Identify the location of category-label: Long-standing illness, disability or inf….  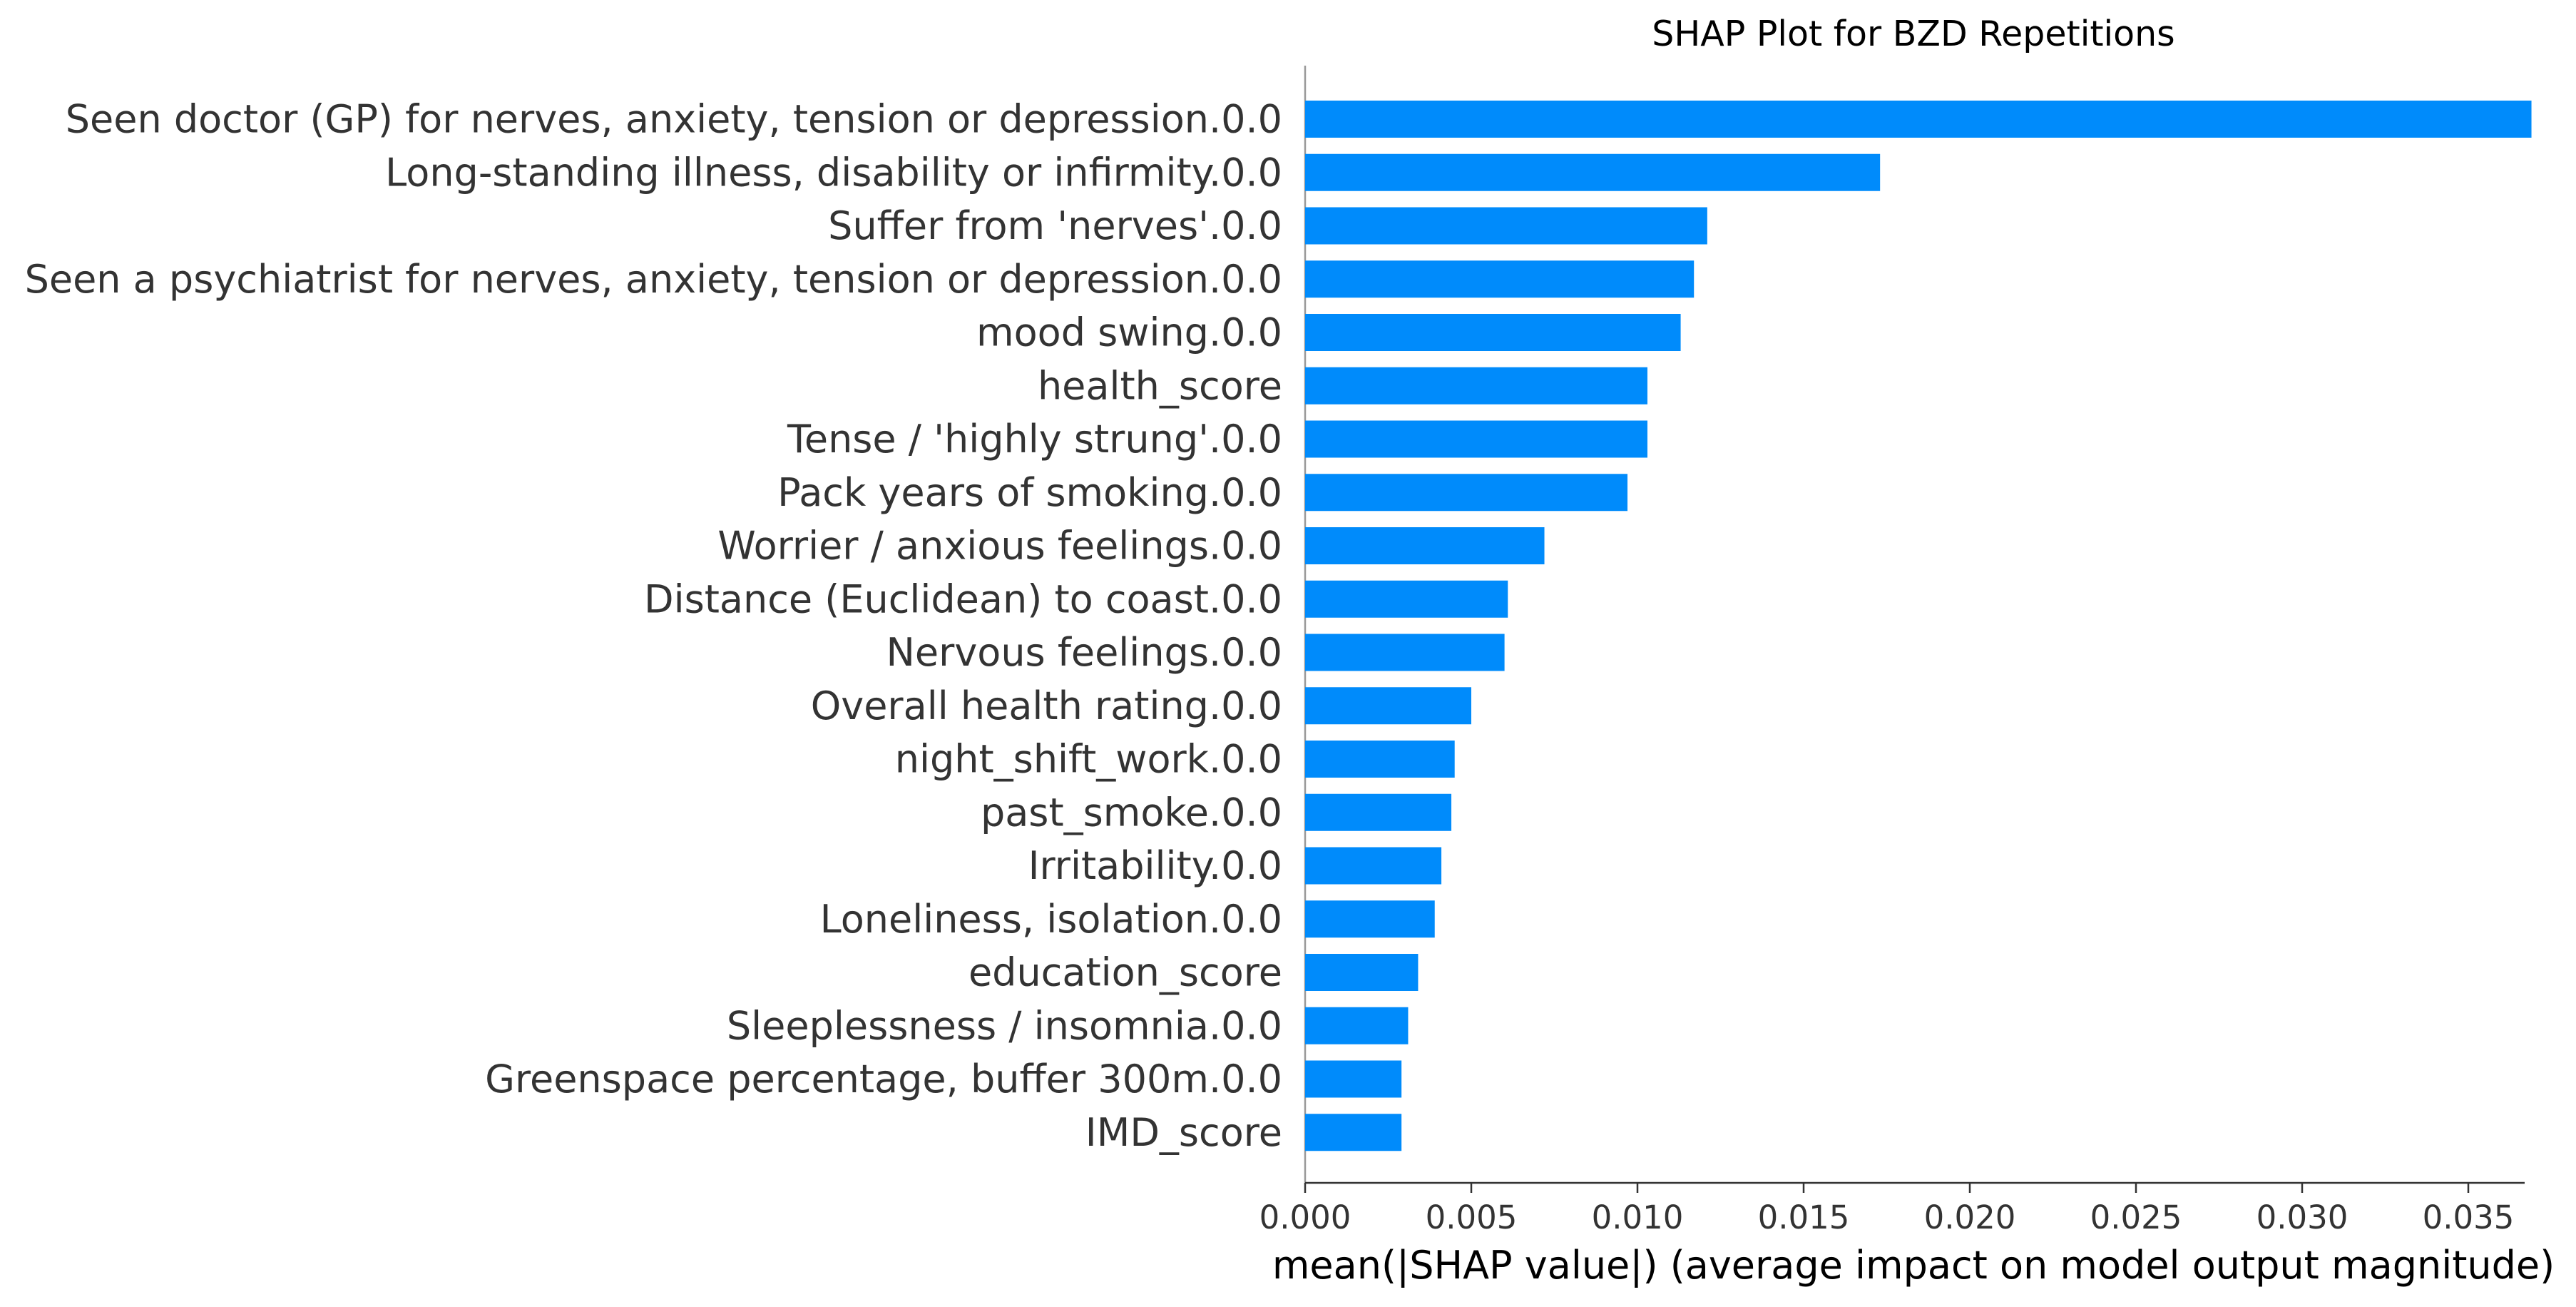
(834, 172).